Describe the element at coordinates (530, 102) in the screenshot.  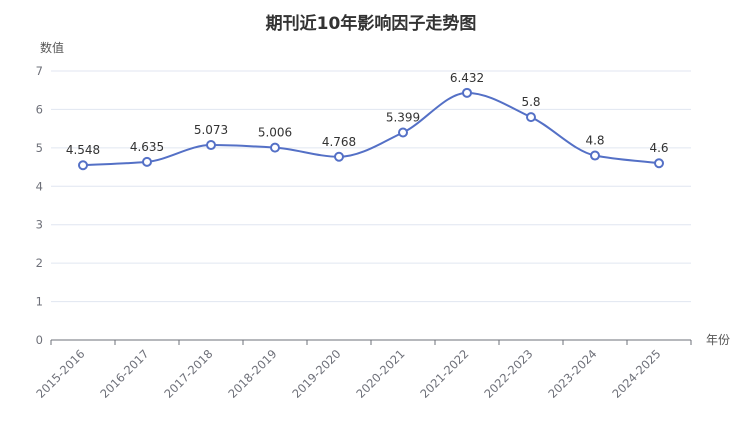
I see `data-label: 5.8` at that location.